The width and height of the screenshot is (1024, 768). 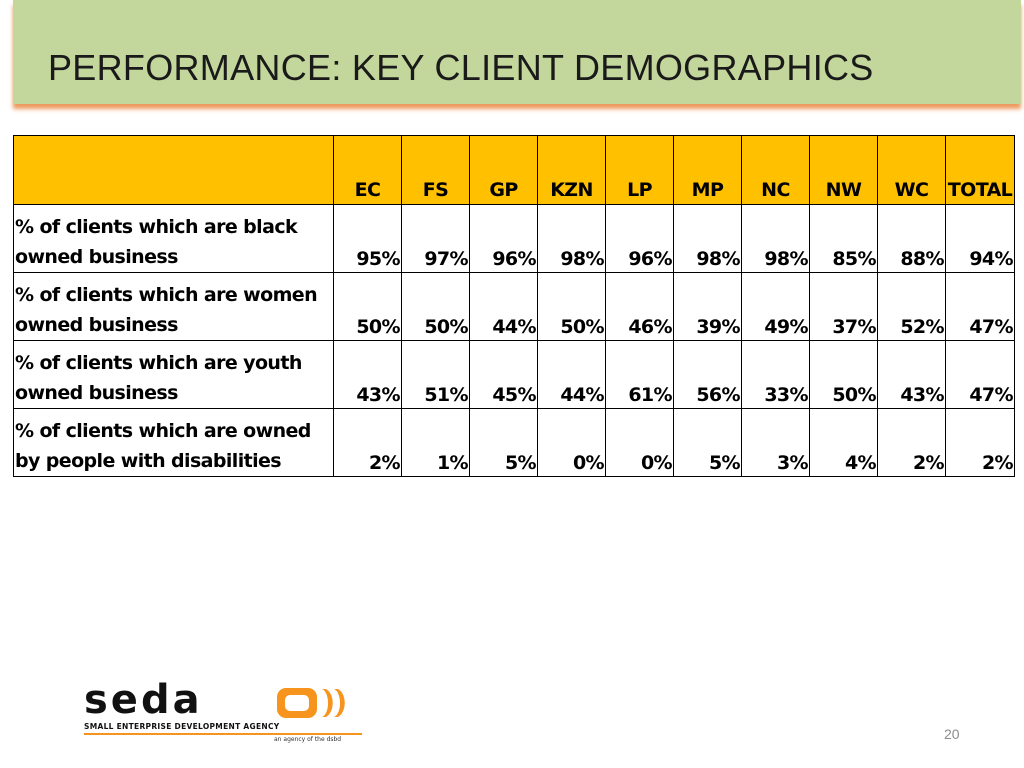 What do you see at coordinates (156, 227) in the screenshot?
I see `row-label-line: % of clients which are black` at bounding box center [156, 227].